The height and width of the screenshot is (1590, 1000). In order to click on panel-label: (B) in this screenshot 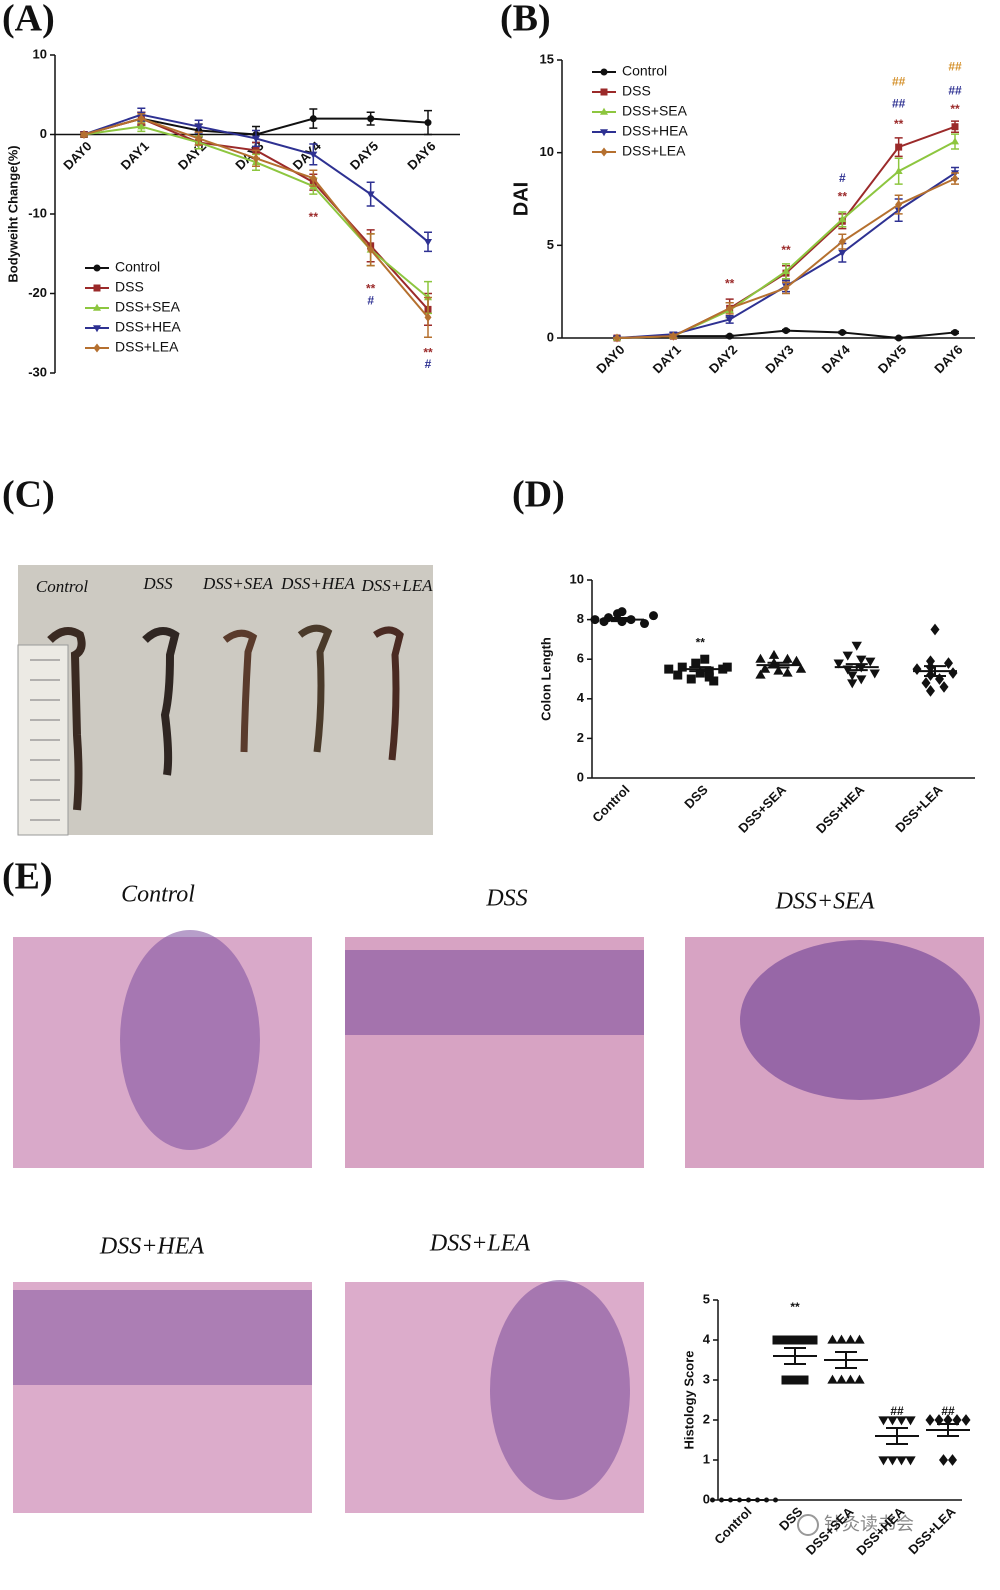, I will do `click(525, 20)`.